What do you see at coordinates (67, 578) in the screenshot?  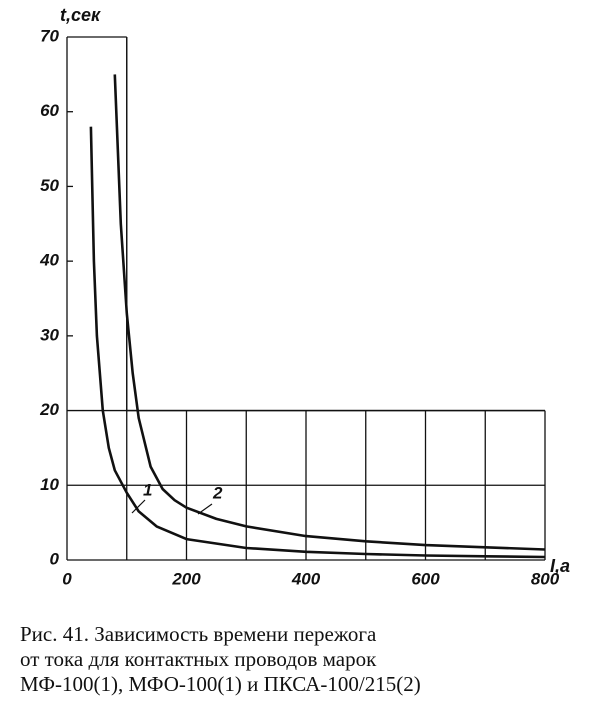 I see `x-tick-label: 0` at bounding box center [67, 578].